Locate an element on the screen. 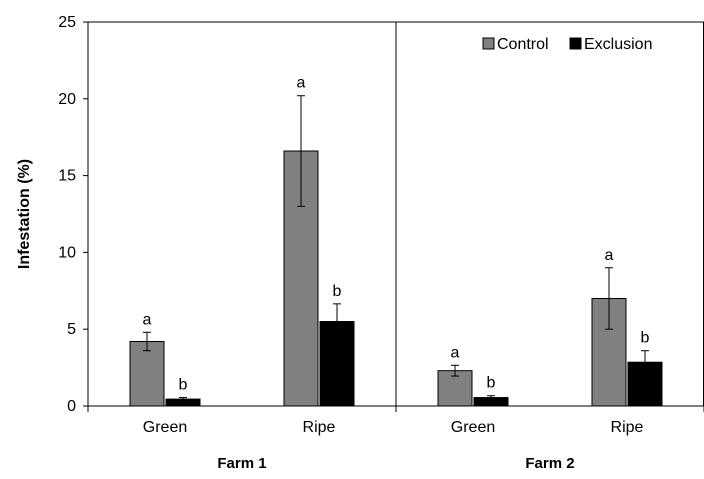  y-tick-label: 0 is located at coordinates (71, 406).